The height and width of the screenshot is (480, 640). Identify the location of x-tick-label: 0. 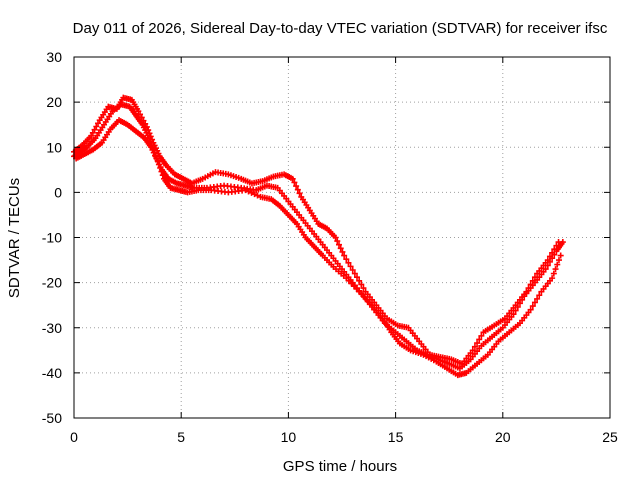
(74, 437).